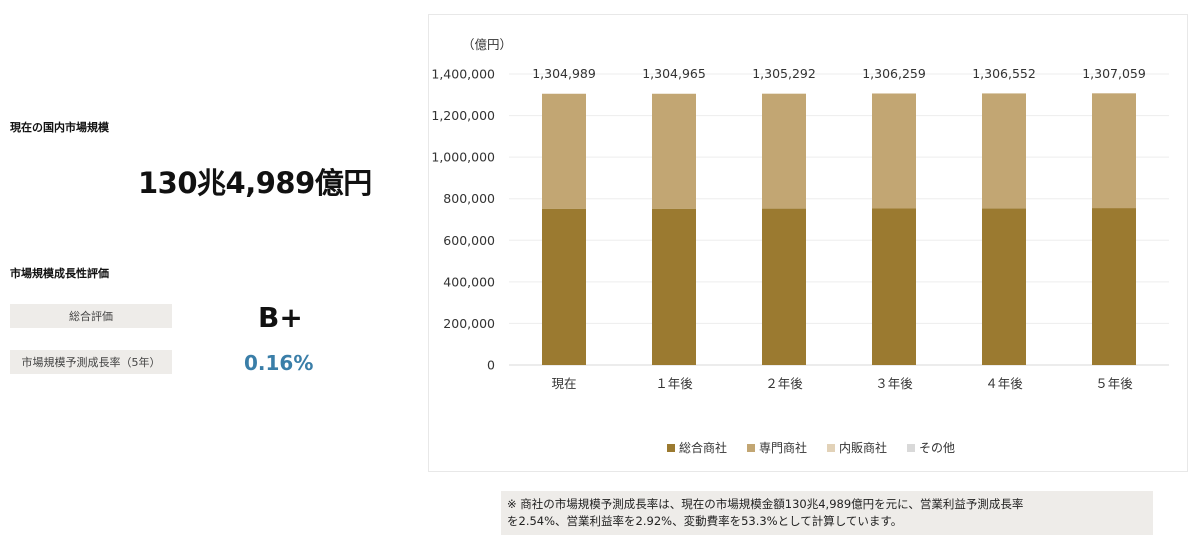  I want to click on y-axis-unit-label: （億円）, so click(487, 44).